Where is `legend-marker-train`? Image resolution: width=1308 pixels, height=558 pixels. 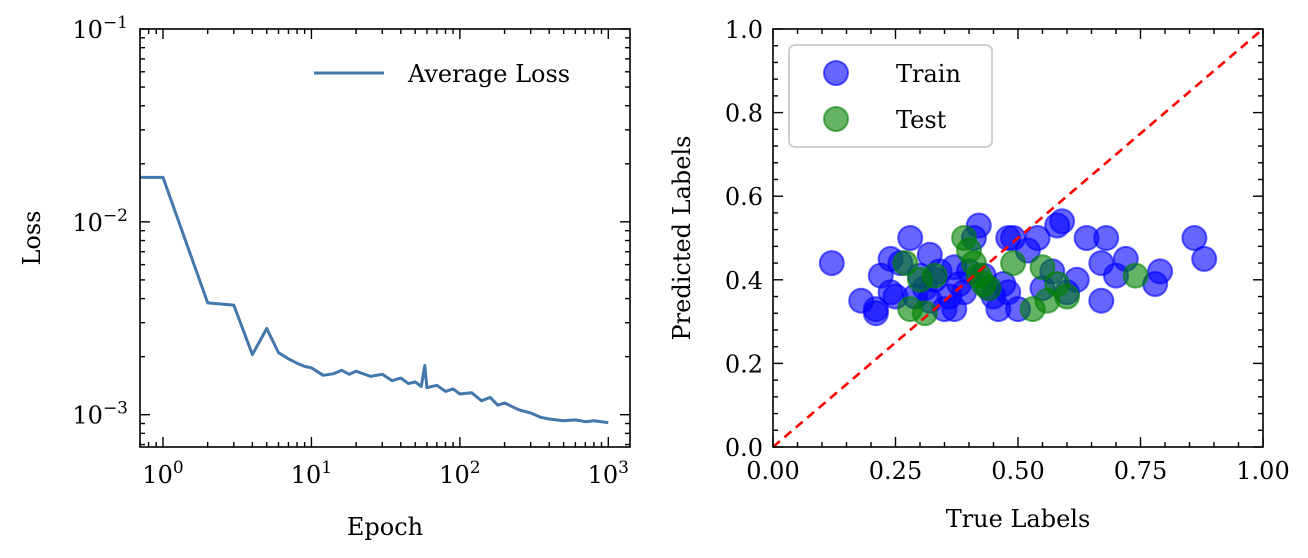 legend-marker-train is located at coordinates (836, 73).